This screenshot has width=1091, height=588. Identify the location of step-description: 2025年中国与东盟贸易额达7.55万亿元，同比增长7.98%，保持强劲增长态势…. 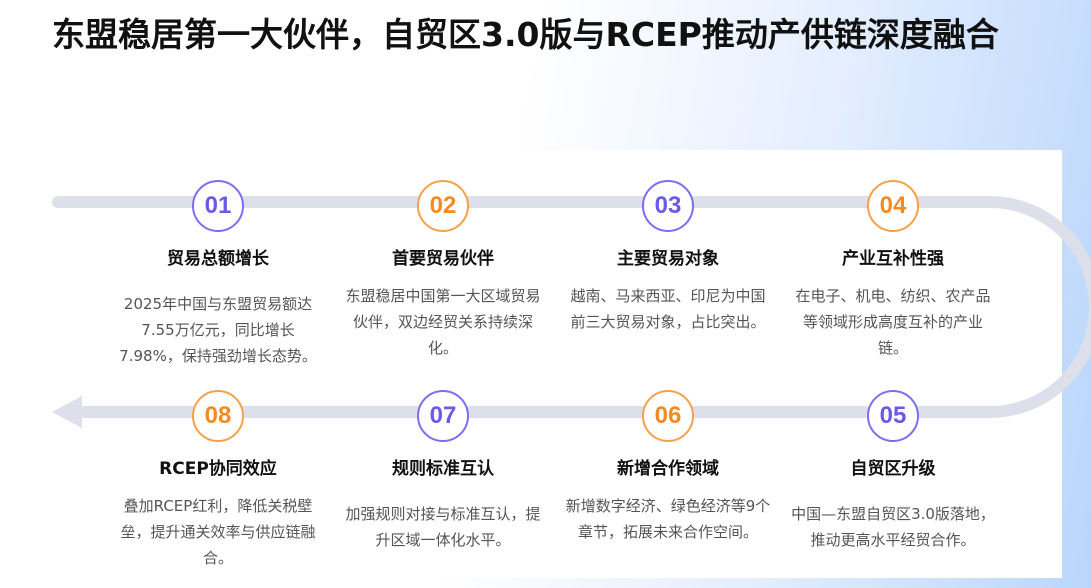
(218, 330).